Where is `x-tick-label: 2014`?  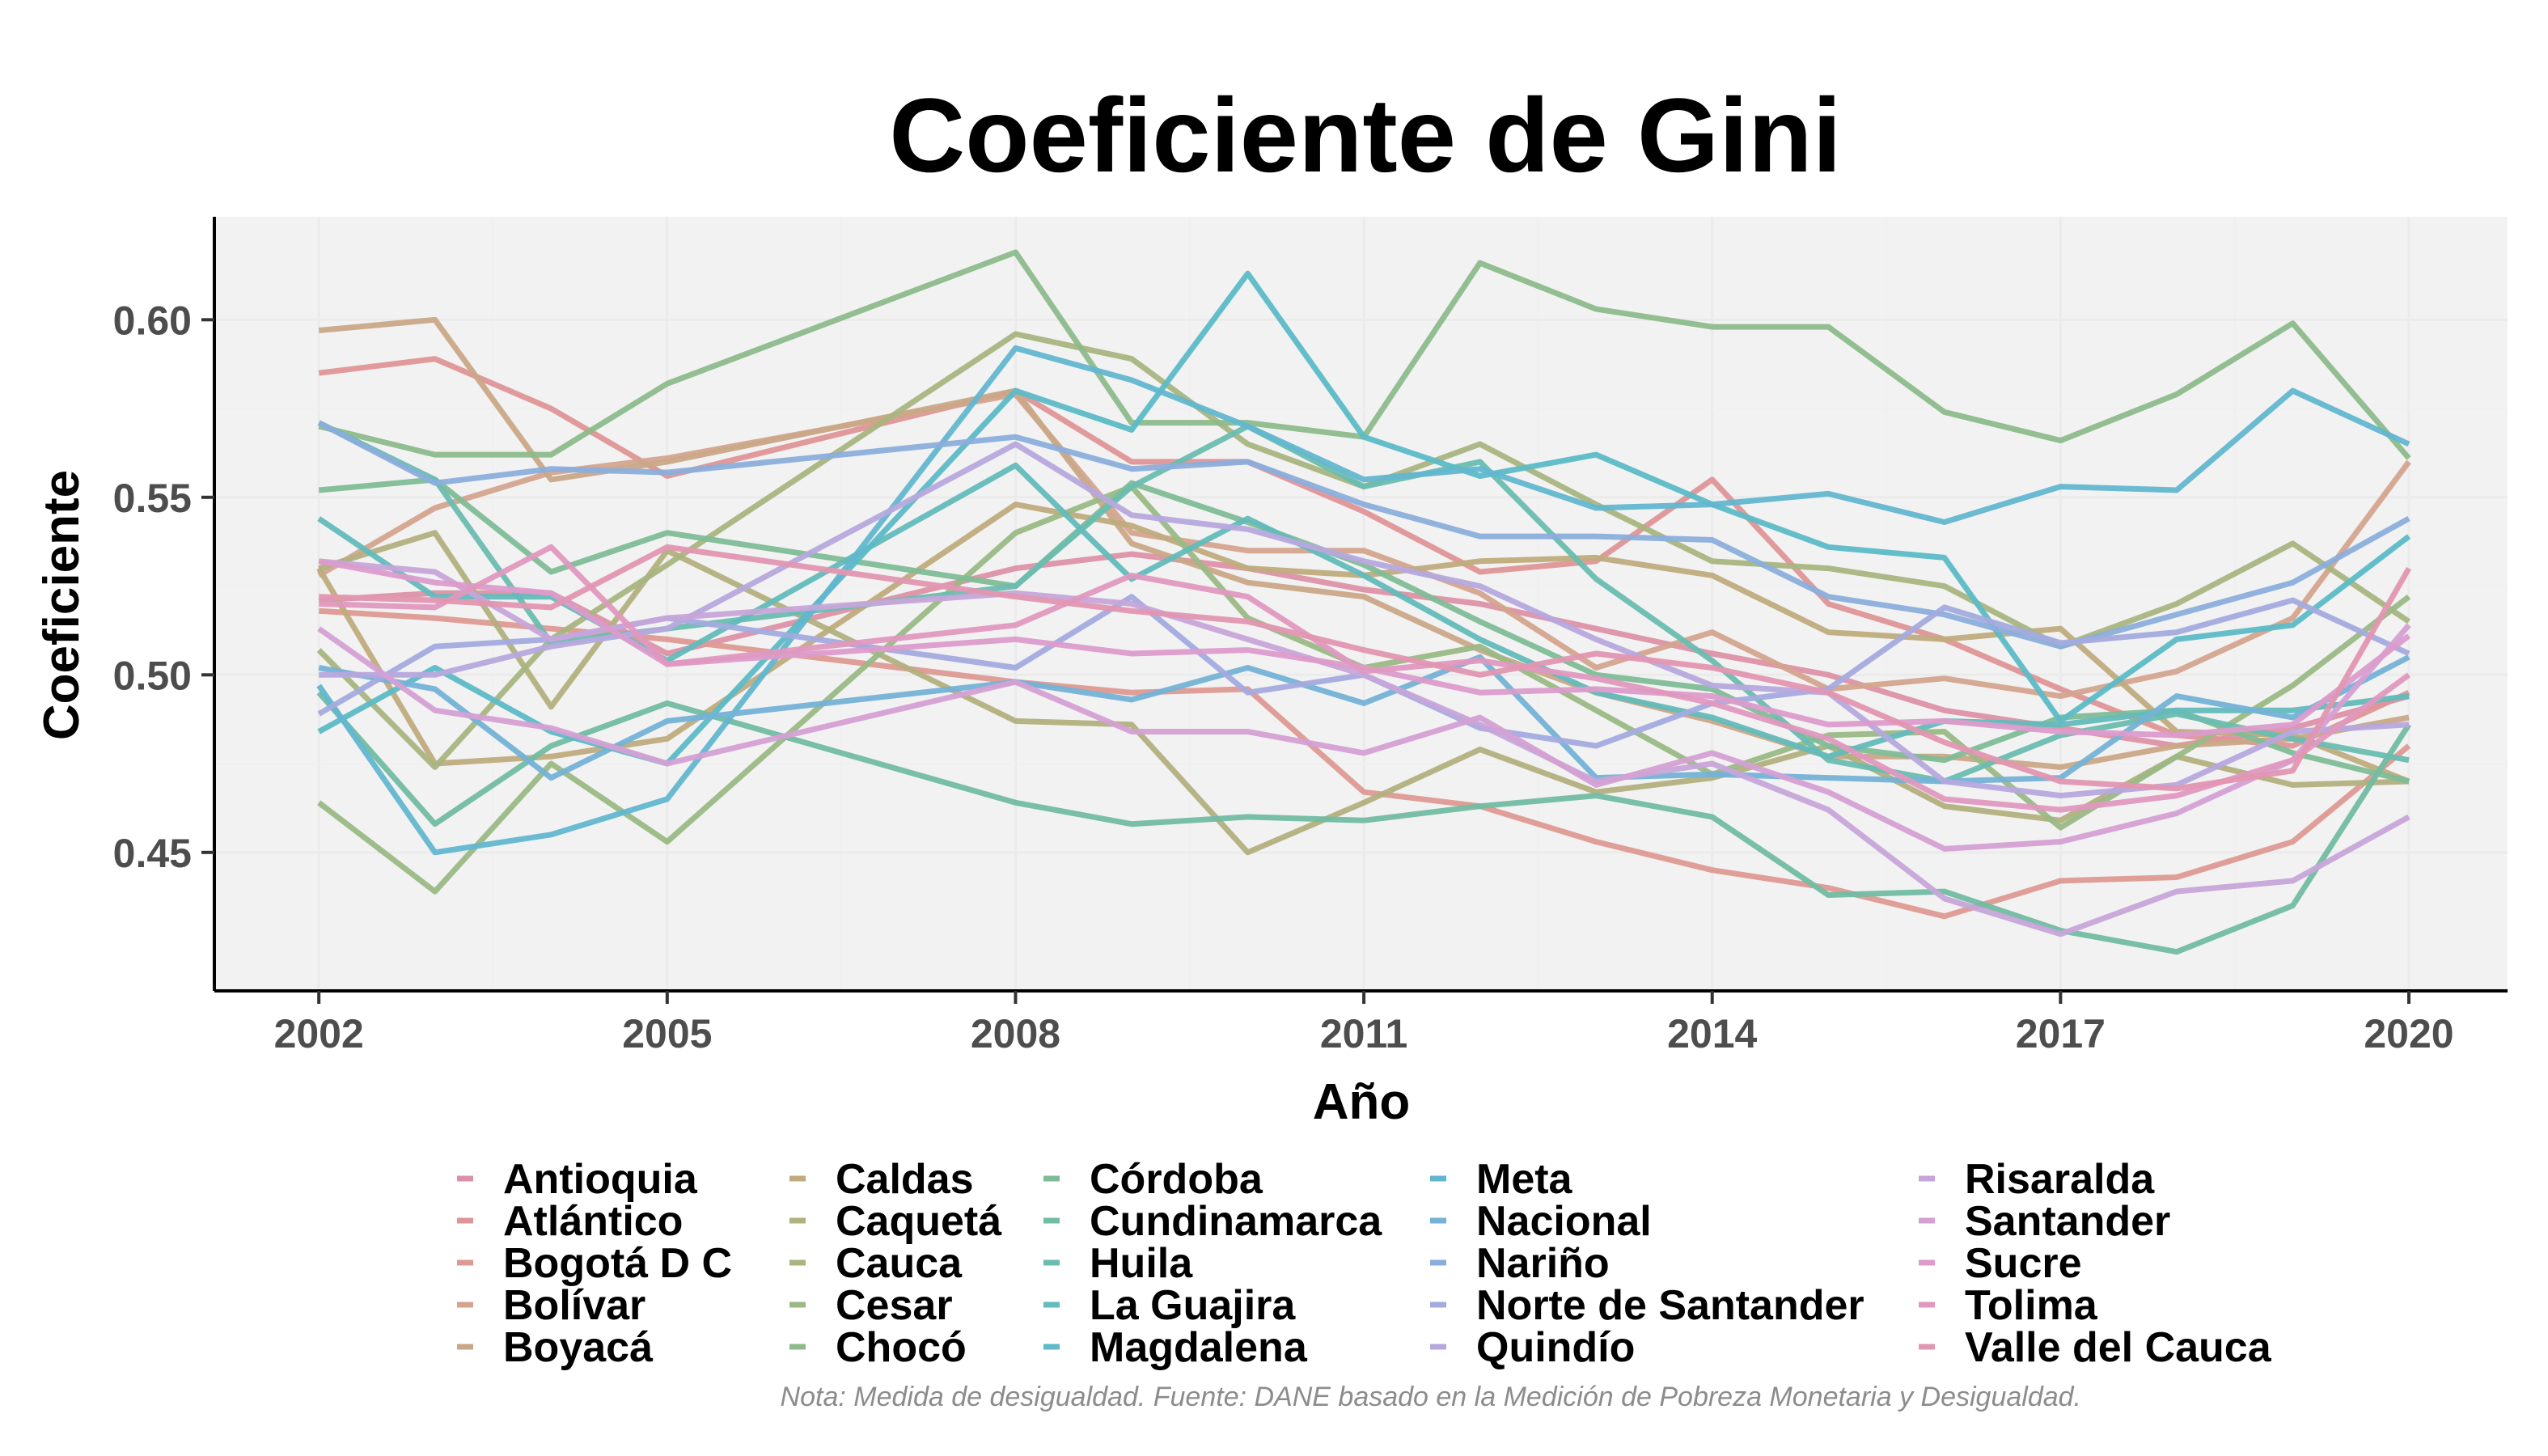 x-tick-label: 2014 is located at coordinates (1712, 1033).